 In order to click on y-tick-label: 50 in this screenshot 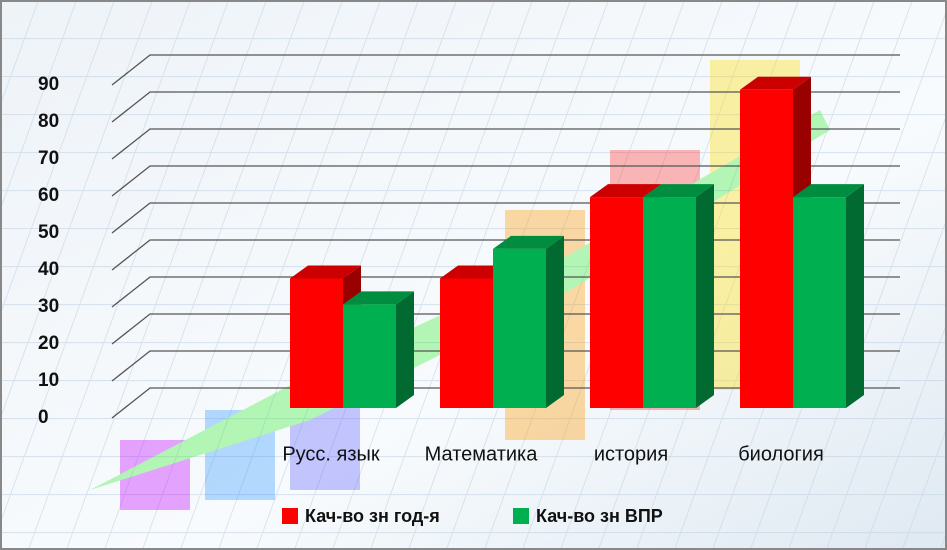, I will do `click(48, 232)`.